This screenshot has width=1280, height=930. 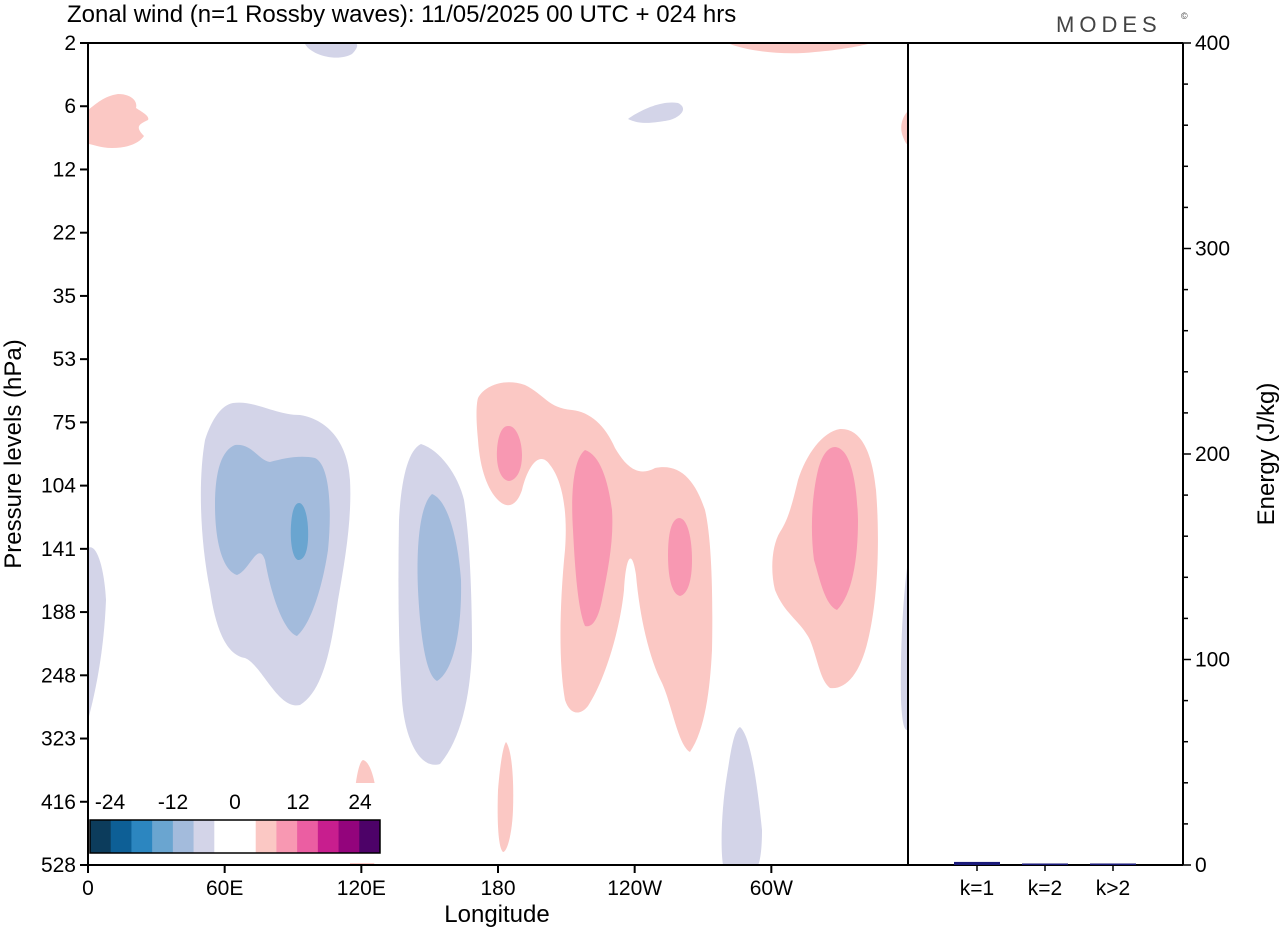 What do you see at coordinates (680, 557) in the screenshot?
I see `contour-pos-core-c` at bounding box center [680, 557].